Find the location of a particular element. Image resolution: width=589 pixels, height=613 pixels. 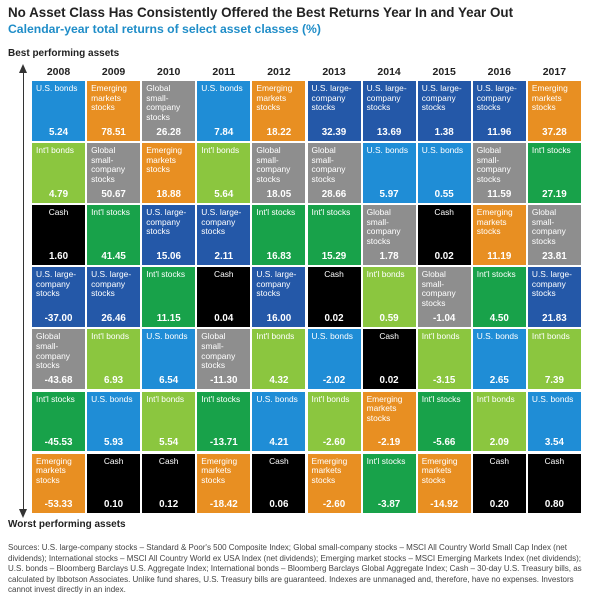

return-cell-2014-rank-1: U.S. large-company stocks 13.69 is located at coordinates (389, 111).